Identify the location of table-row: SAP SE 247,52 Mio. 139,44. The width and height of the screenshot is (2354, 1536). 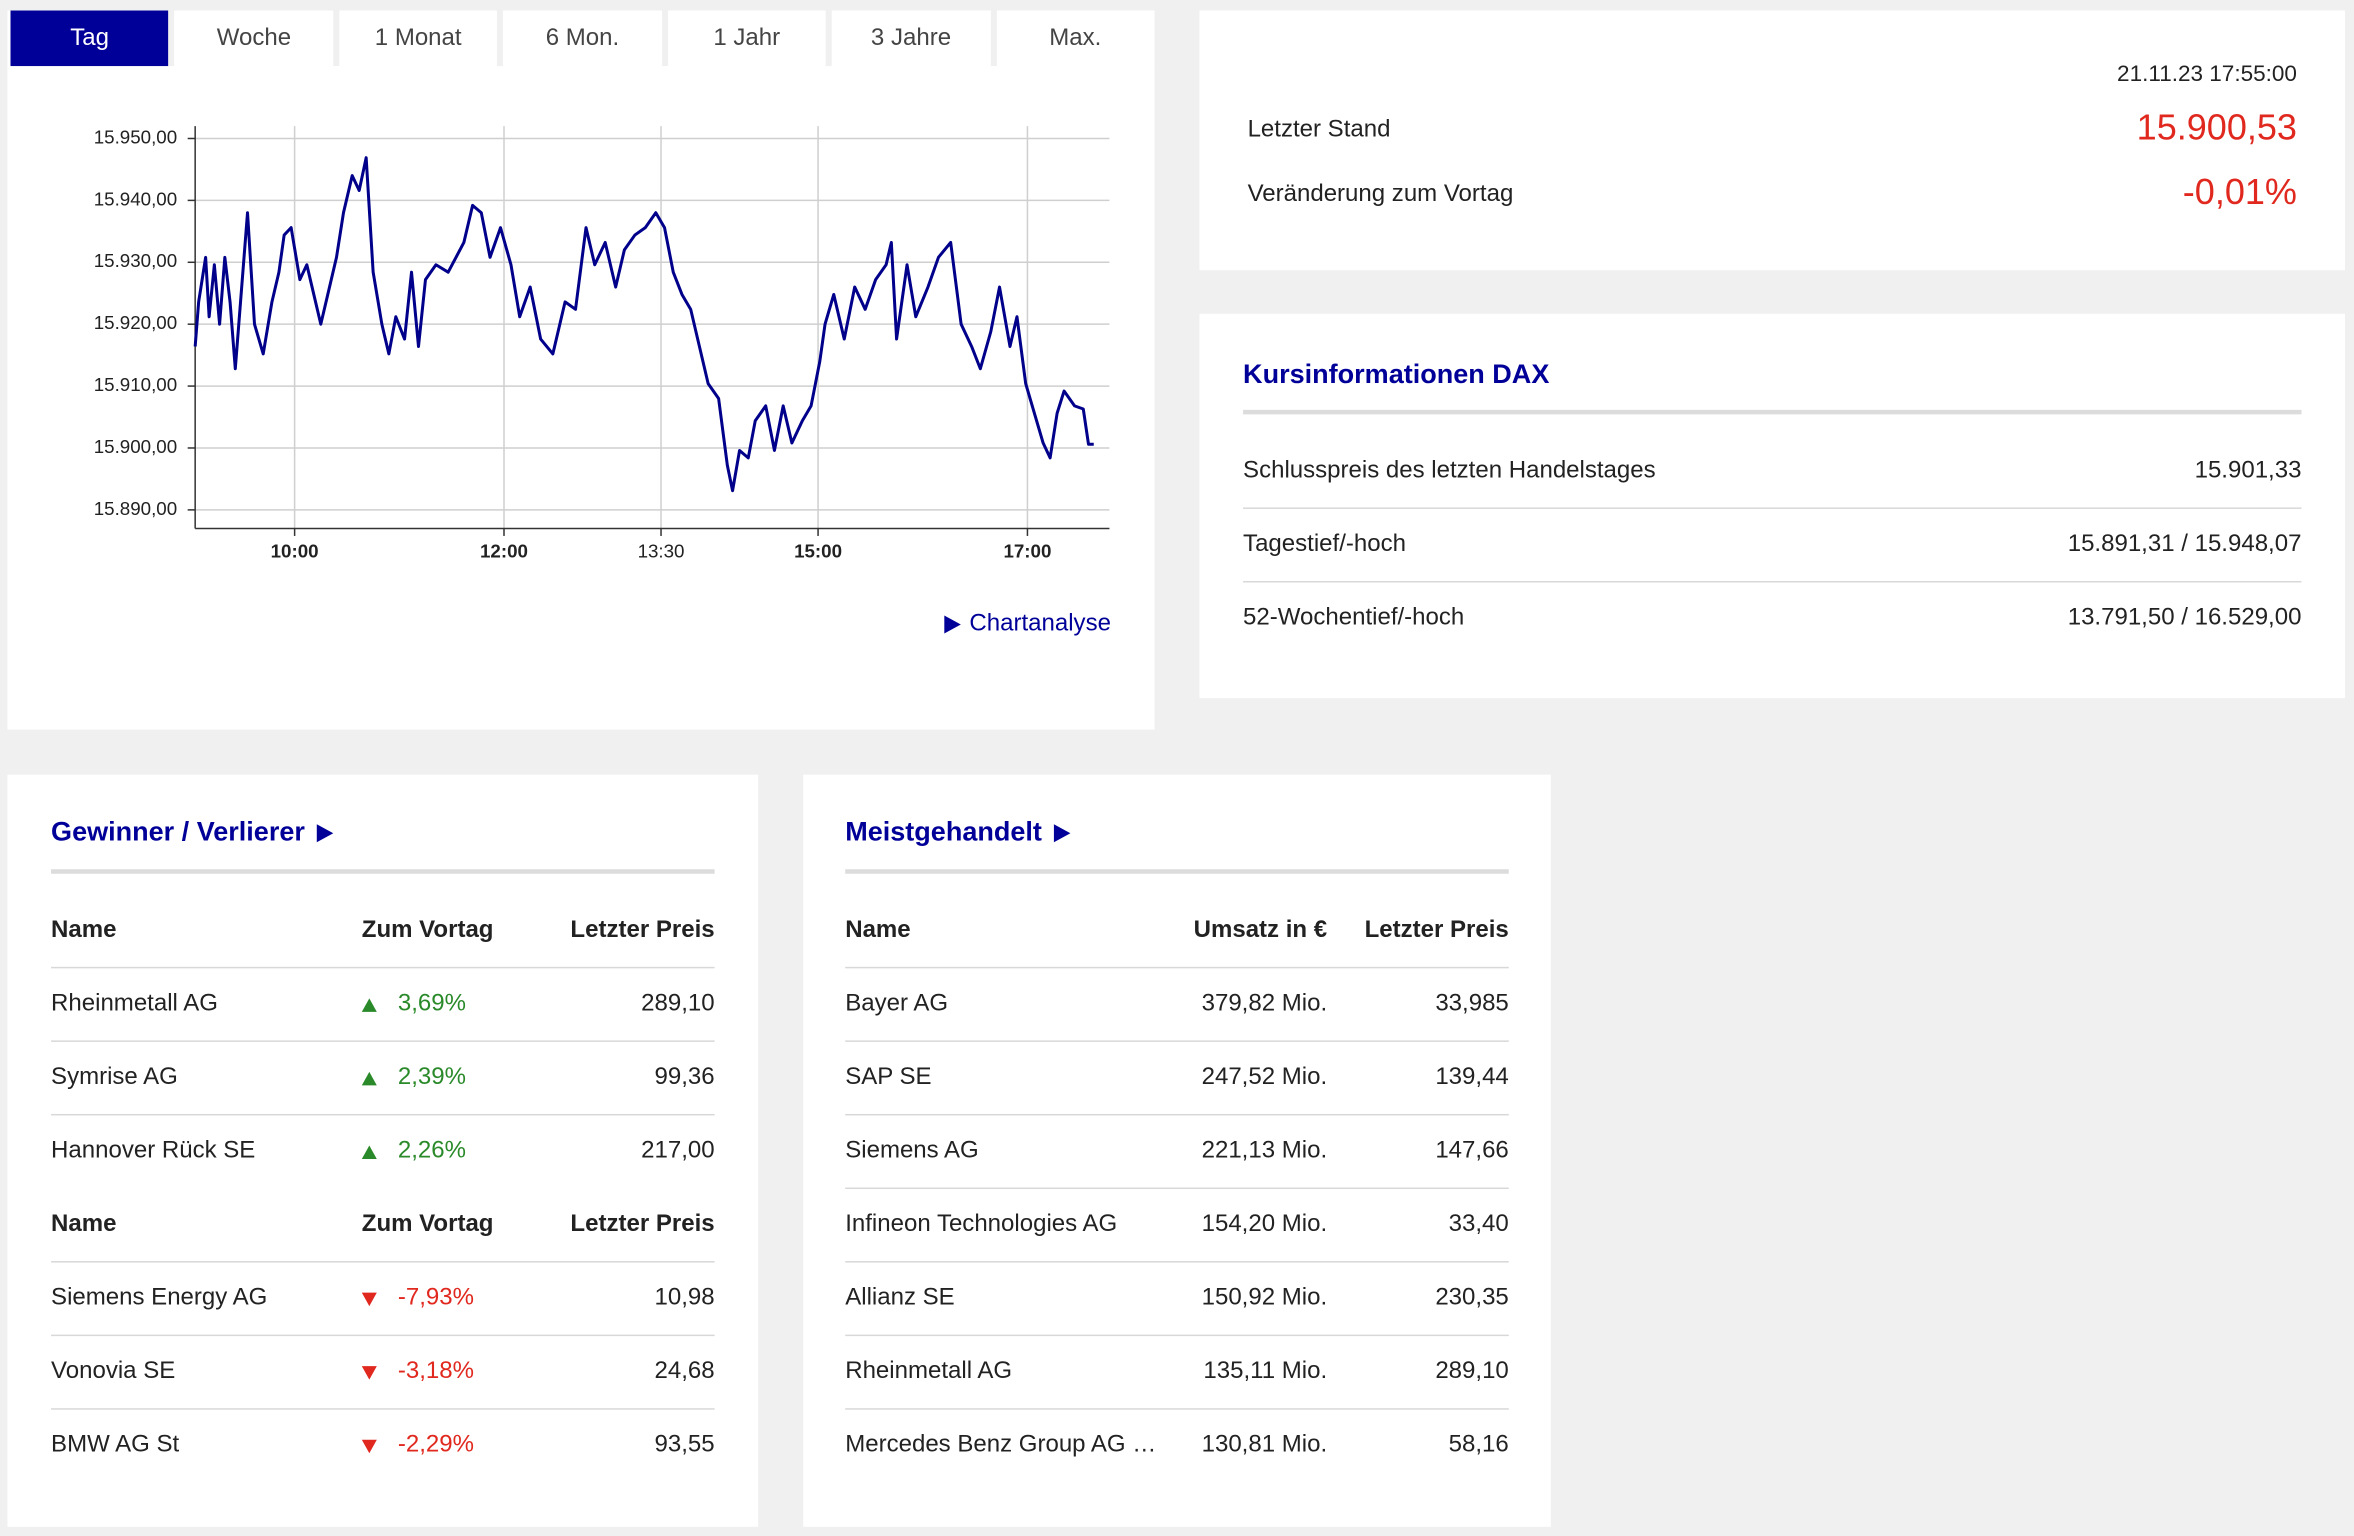
(1177, 1077).